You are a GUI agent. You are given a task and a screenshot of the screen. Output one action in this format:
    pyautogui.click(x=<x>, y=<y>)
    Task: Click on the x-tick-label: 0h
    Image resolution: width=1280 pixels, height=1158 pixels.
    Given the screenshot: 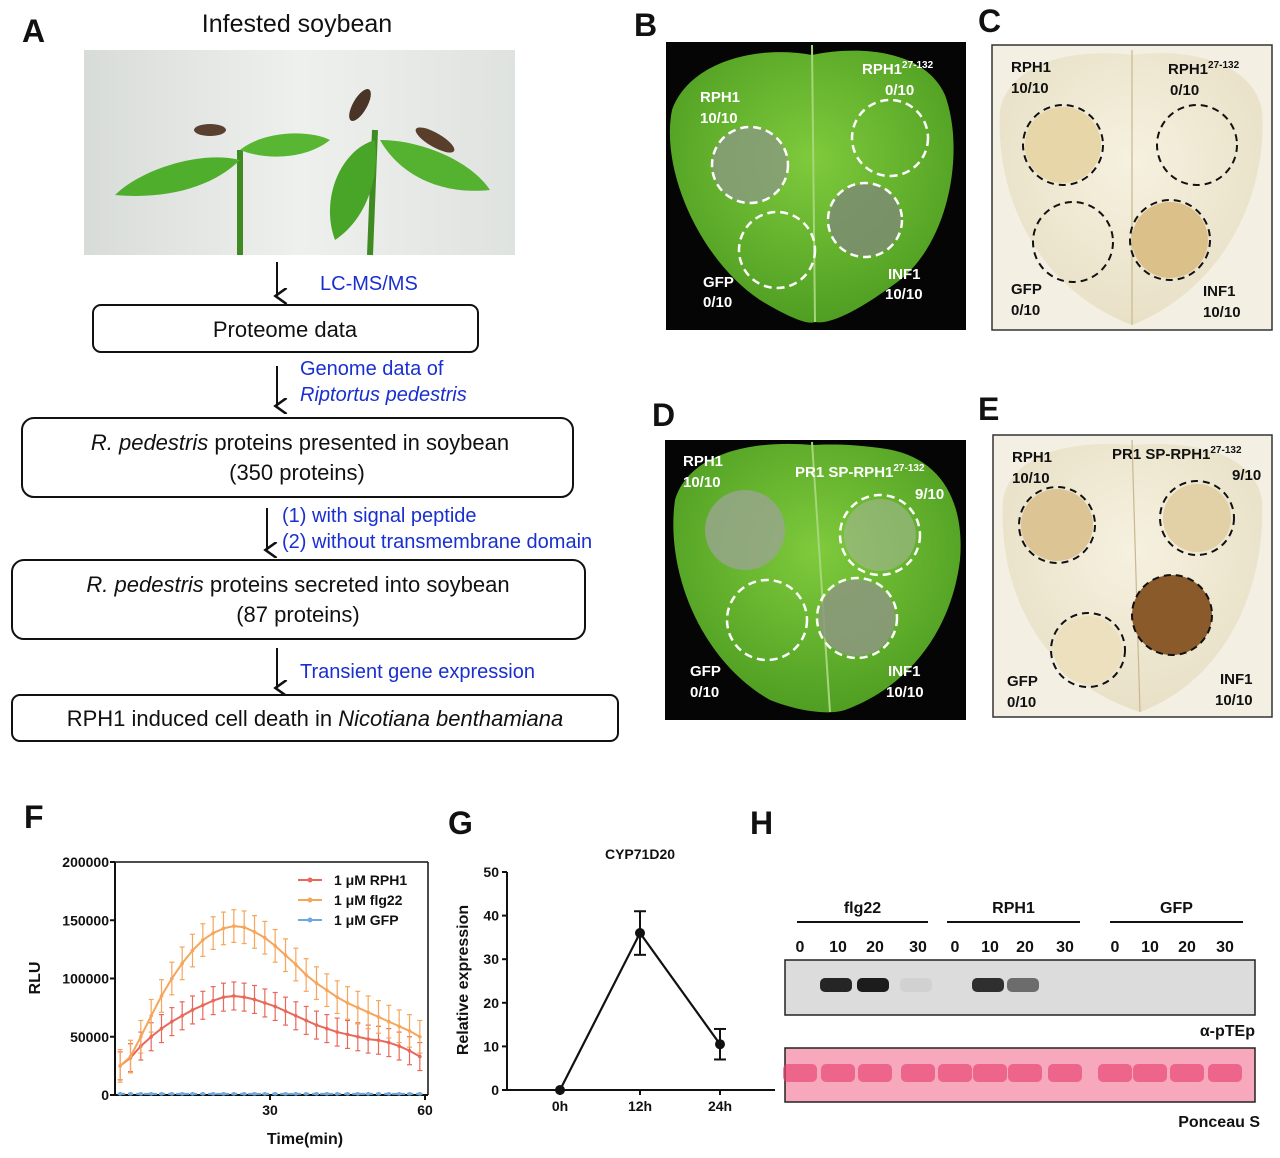 What is the action you would take?
    pyautogui.click(x=560, y=1106)
    